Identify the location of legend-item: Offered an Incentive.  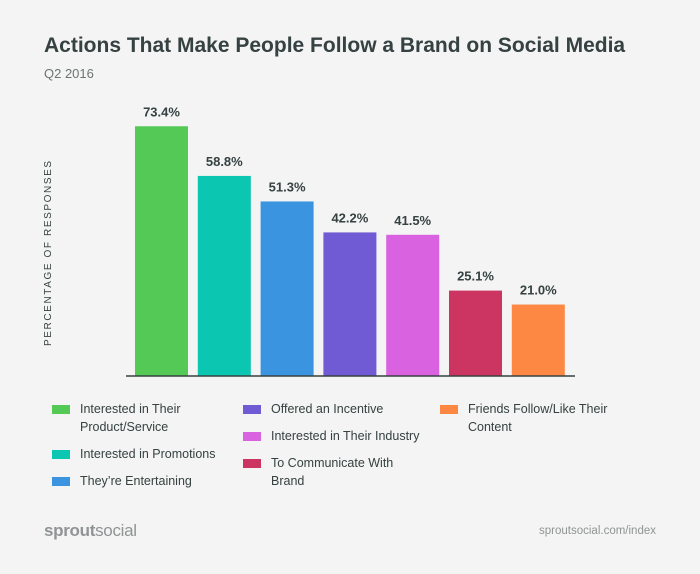
(333, 409).